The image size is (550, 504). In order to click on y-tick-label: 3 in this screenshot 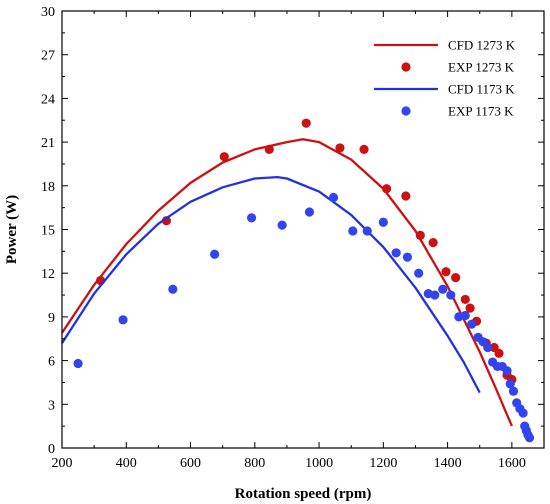, I will do `click(51, 405)`.